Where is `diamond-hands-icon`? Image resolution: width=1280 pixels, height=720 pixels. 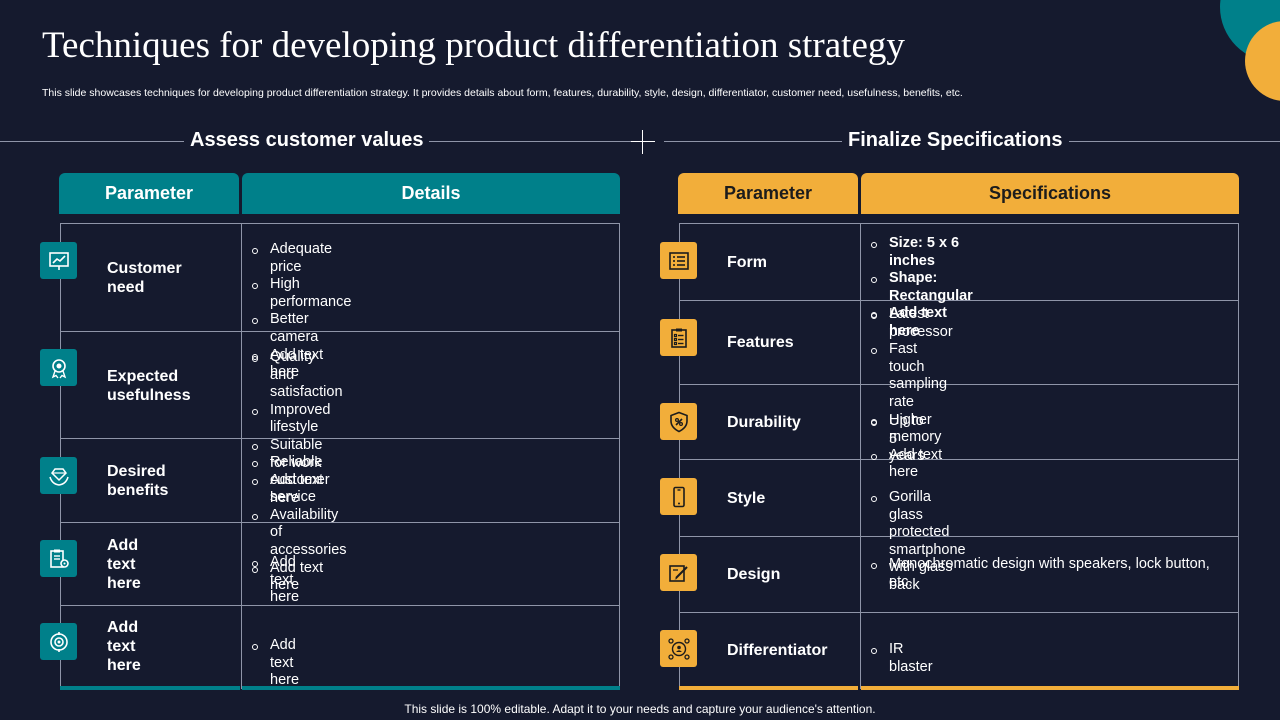
diamond-hands-icon is located at coordinates (58, 475).